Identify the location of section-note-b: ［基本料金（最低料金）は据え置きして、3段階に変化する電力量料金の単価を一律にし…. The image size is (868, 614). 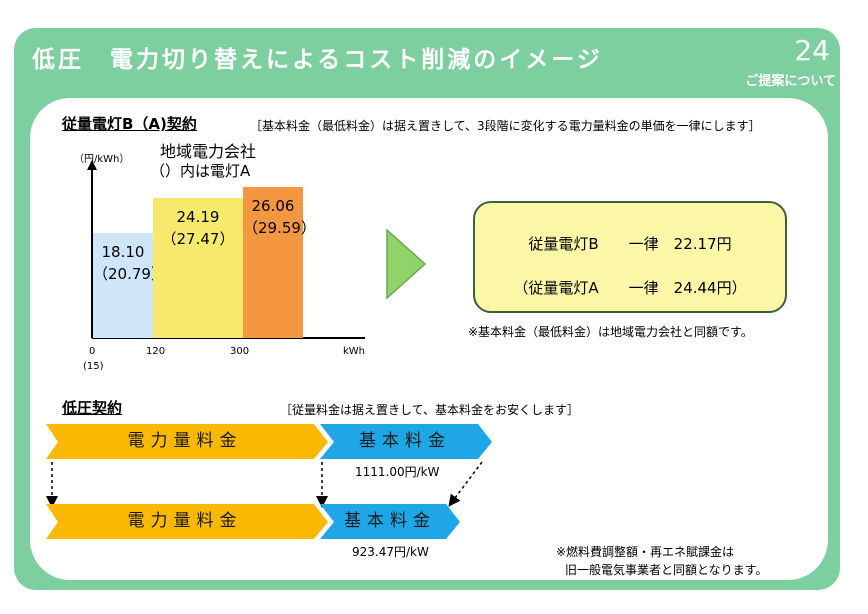
(505, 126).